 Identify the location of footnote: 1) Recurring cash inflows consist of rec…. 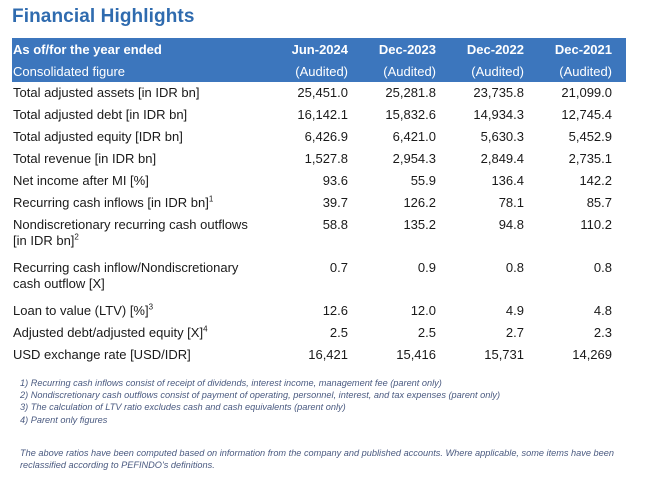
(231, 383).